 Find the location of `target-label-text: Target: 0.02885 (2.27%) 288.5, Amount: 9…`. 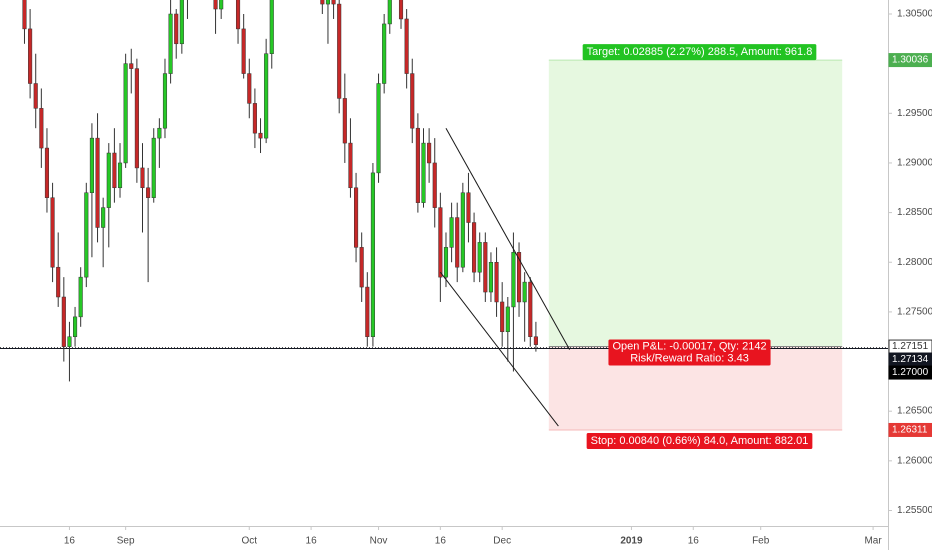

target-label-text: Target: 0.02885 (2.27%) 288.5, Amount: 9… is located at coordinates (700, 52).